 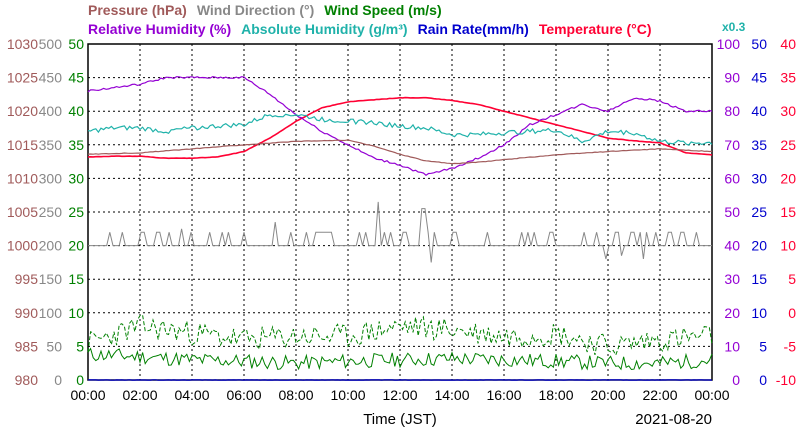 I want to click on tick-label-temperature: 15, so click(x=788, y=212).